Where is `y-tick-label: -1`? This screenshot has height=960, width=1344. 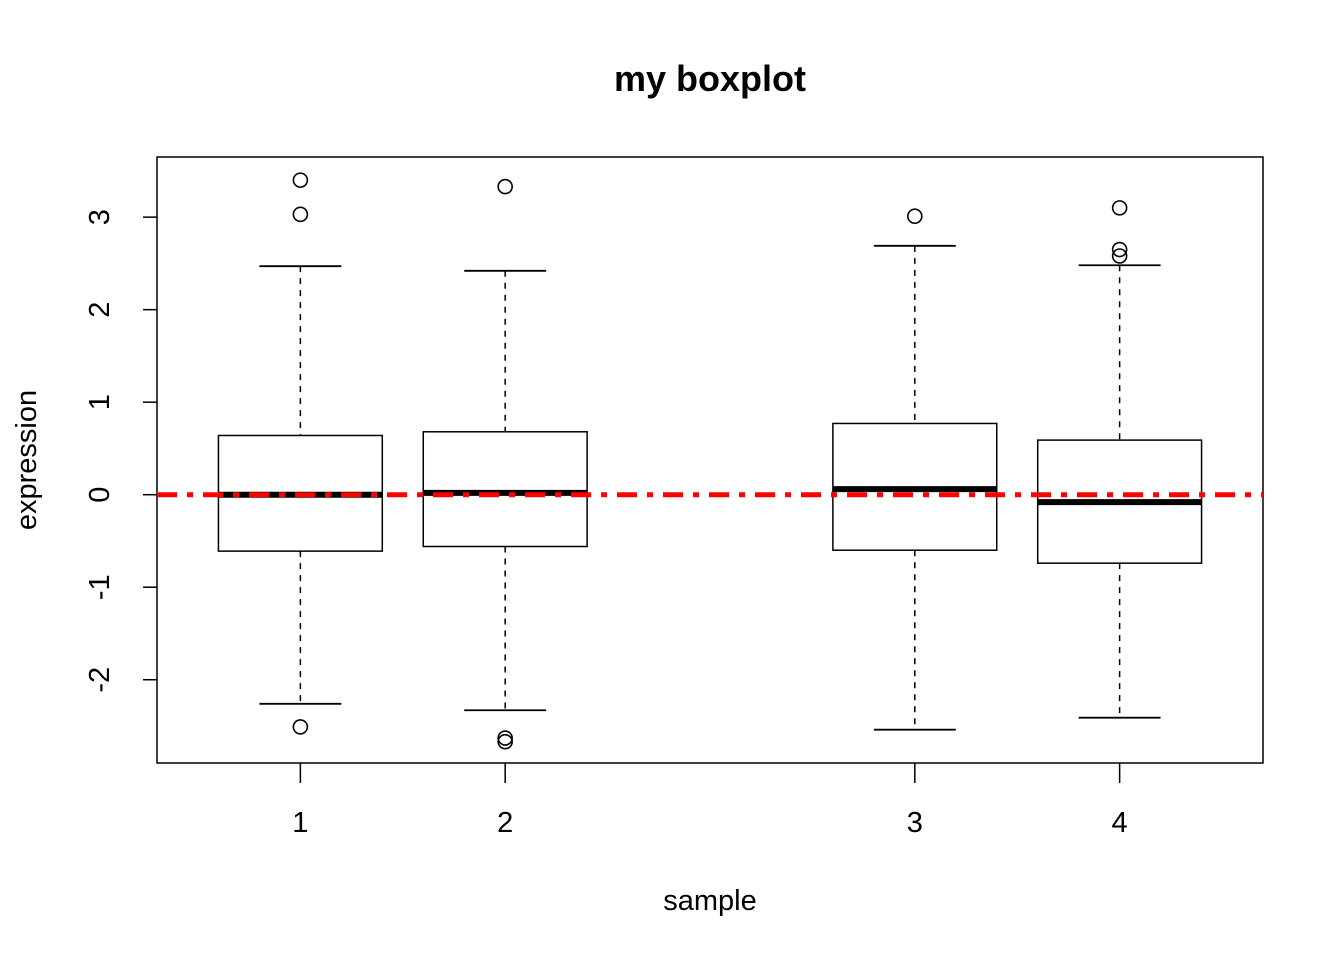 y-tick-label: -1 is located at coordinates (100, 587).